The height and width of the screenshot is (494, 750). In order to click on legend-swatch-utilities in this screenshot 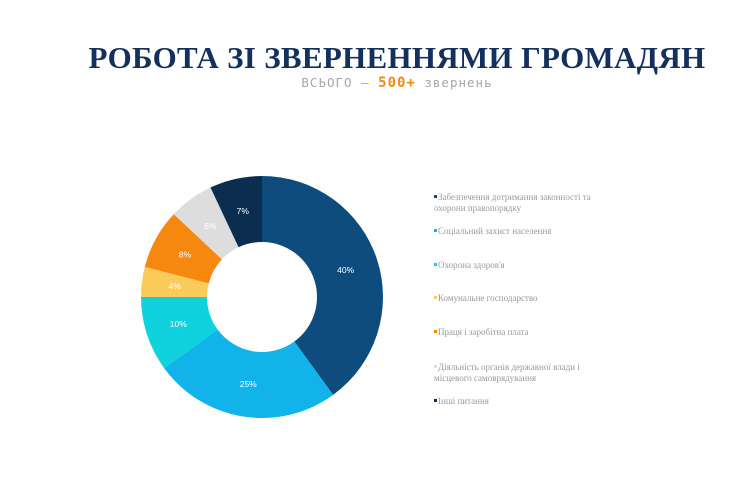, I will do `click(435, 297)`.